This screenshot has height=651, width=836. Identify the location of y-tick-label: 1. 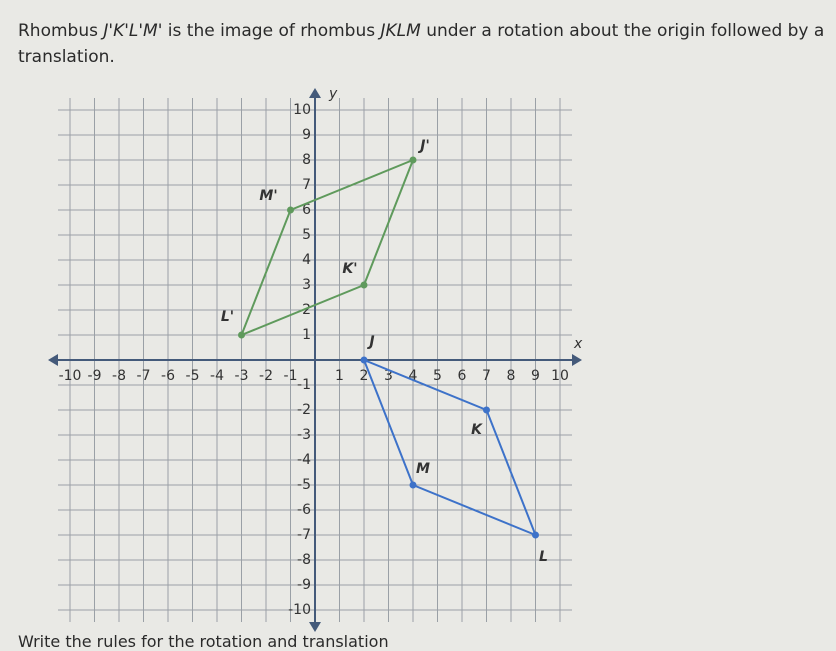
(306, 335).